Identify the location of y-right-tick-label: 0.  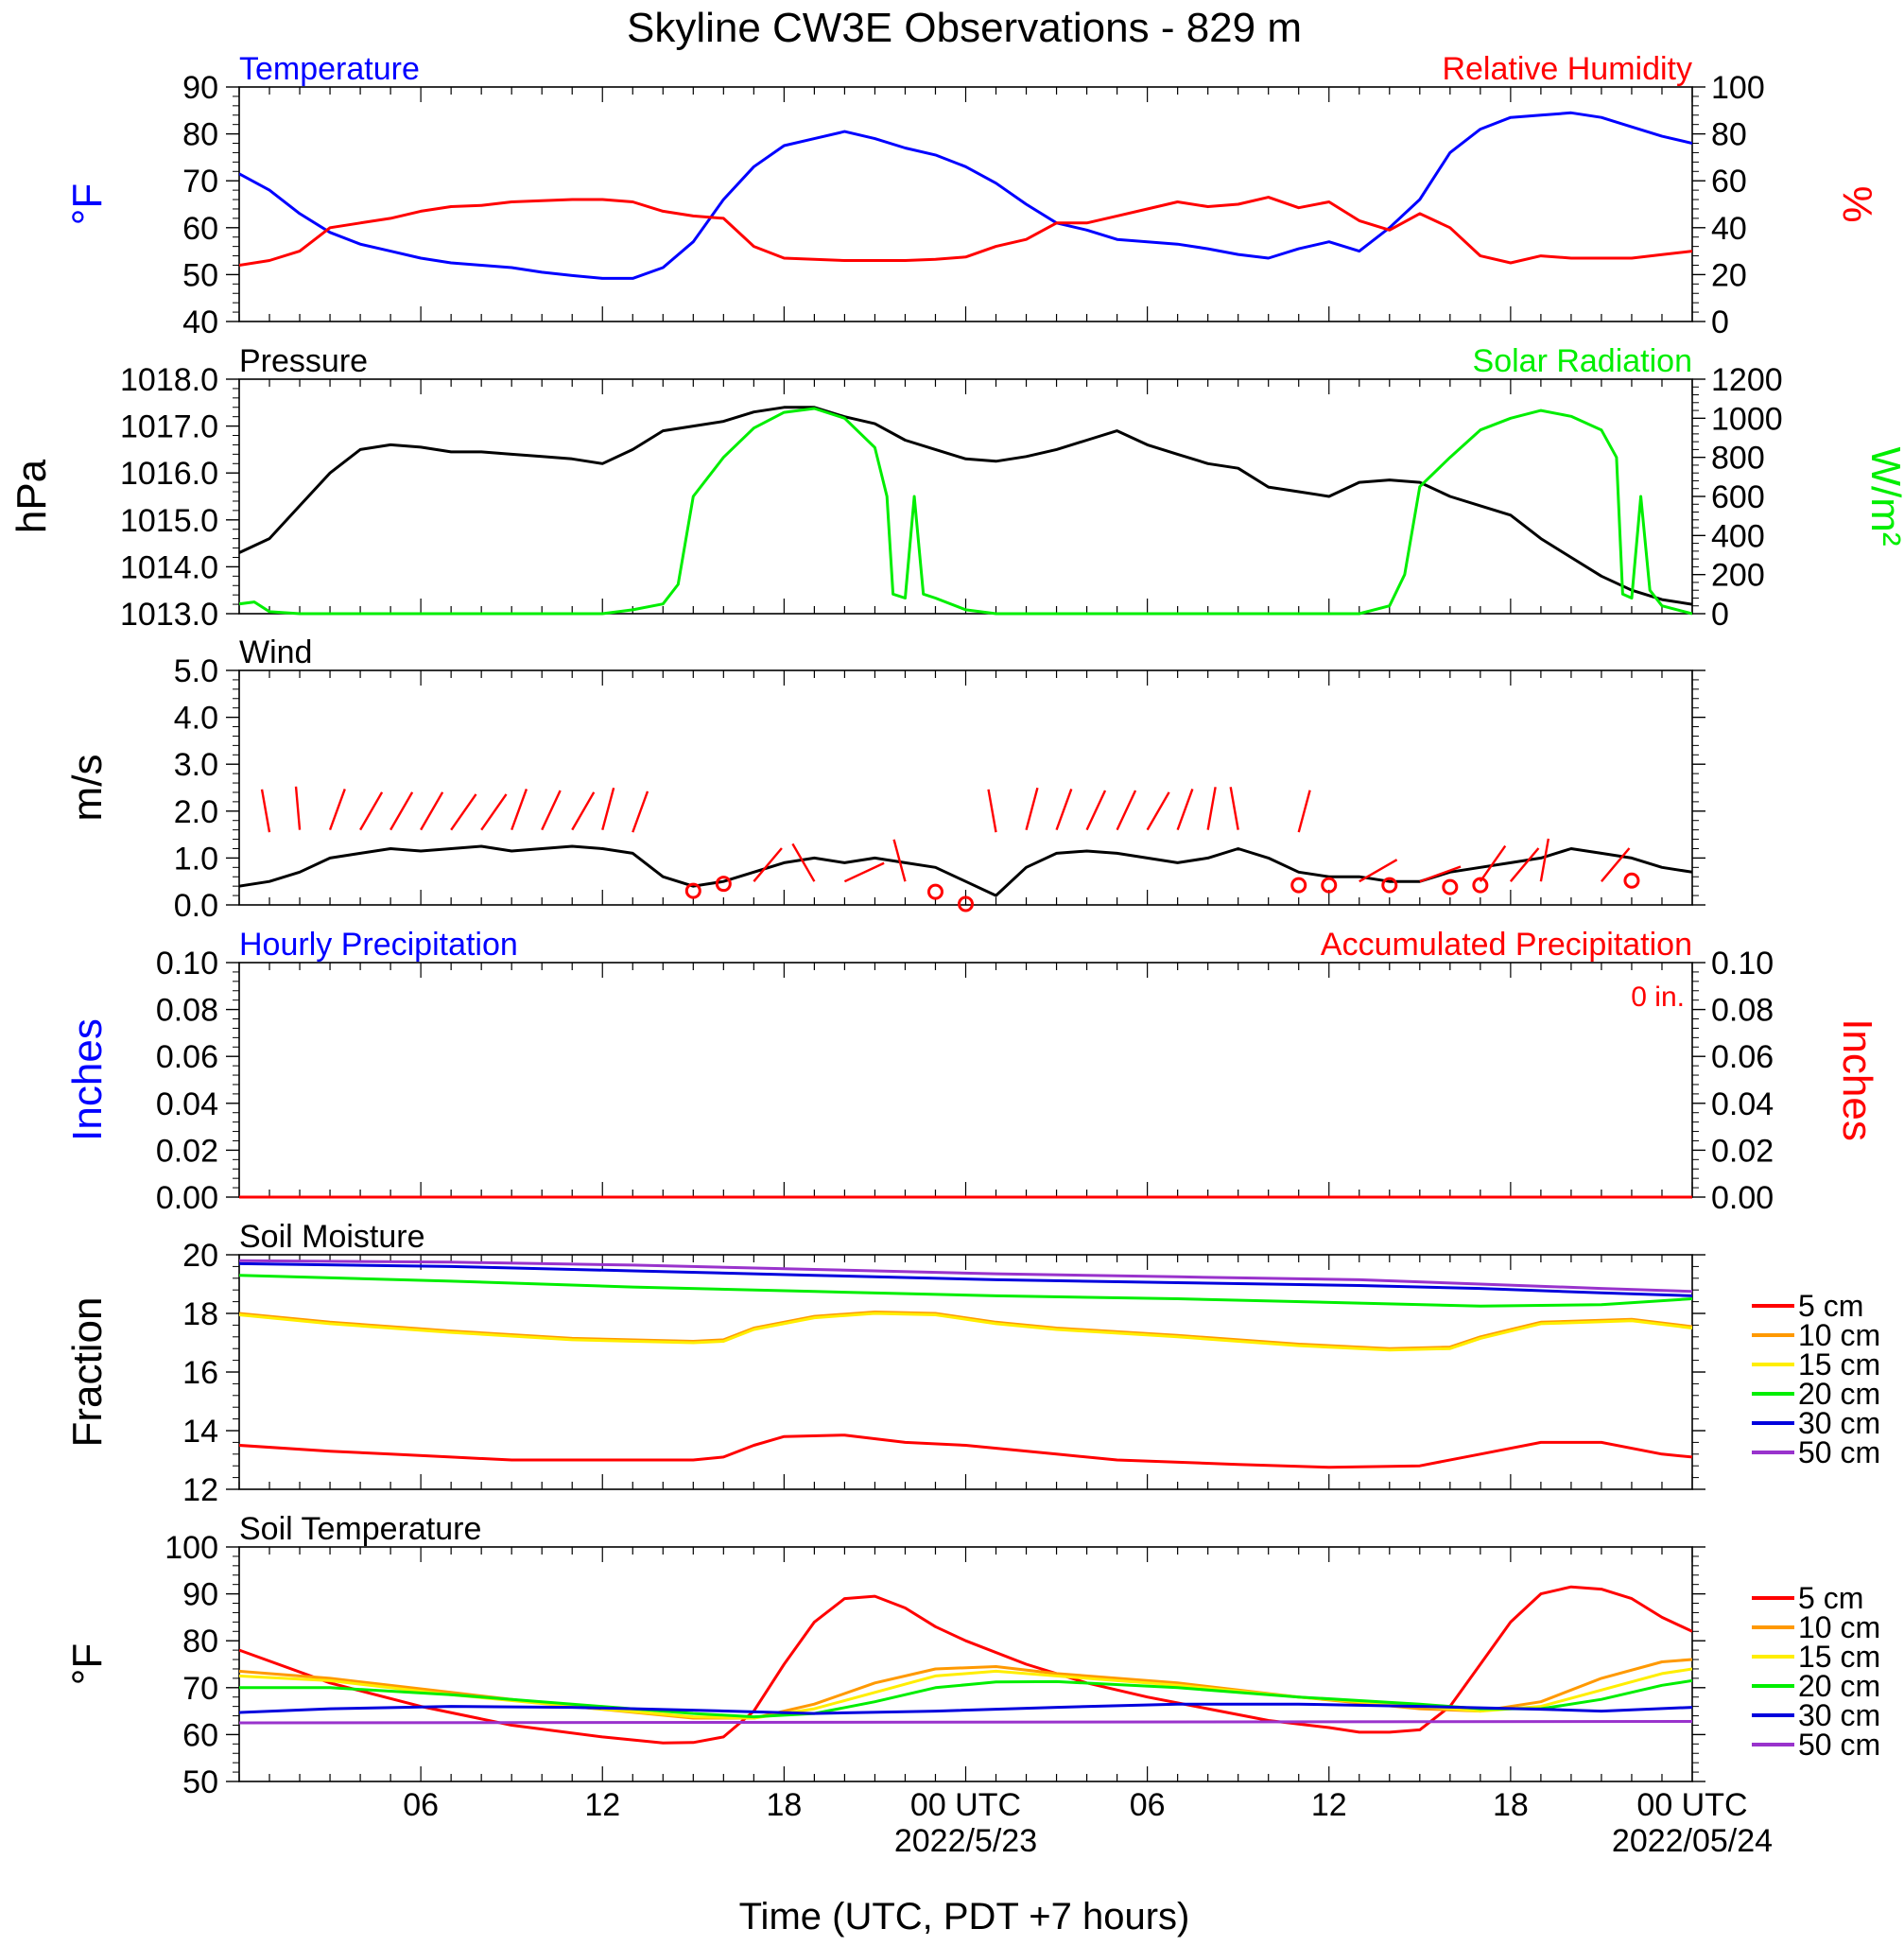
(1720, 615).